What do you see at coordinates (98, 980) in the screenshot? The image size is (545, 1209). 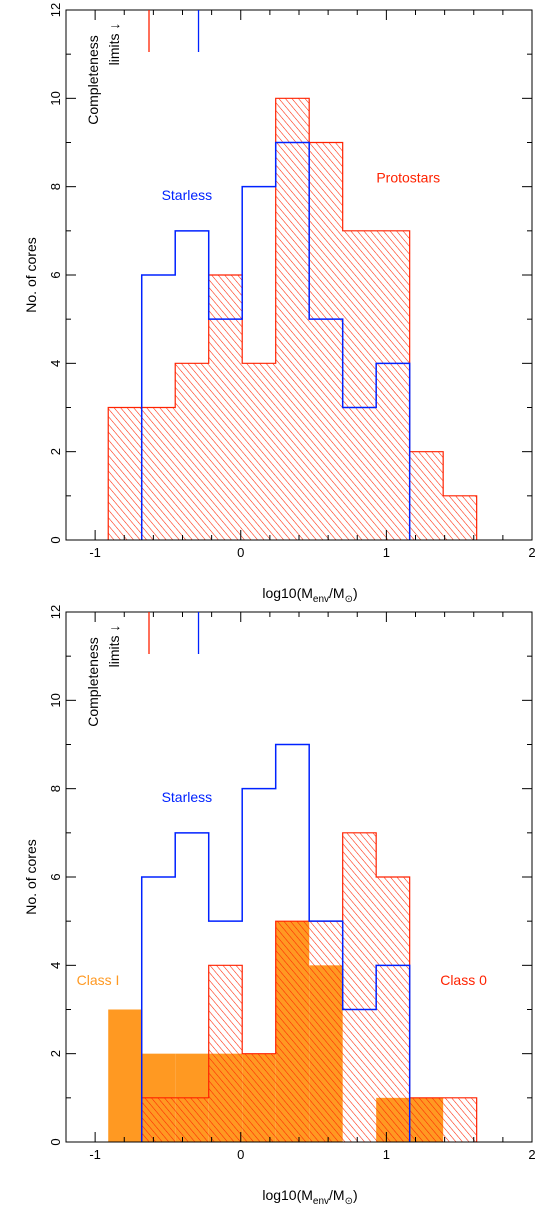 I see `class-i-label: Class I` at bounding box center [98, 980].